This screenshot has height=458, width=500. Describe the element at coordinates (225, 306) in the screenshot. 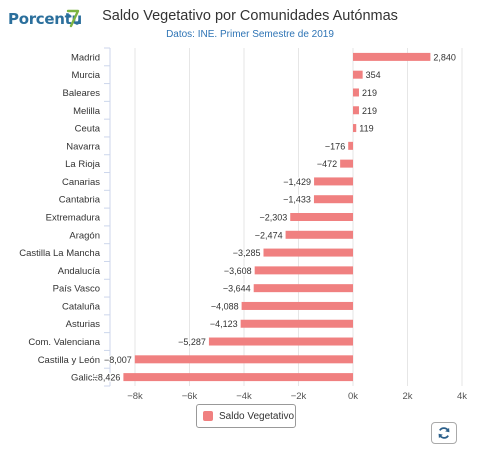

I see `data-label: −4,088` at that location.